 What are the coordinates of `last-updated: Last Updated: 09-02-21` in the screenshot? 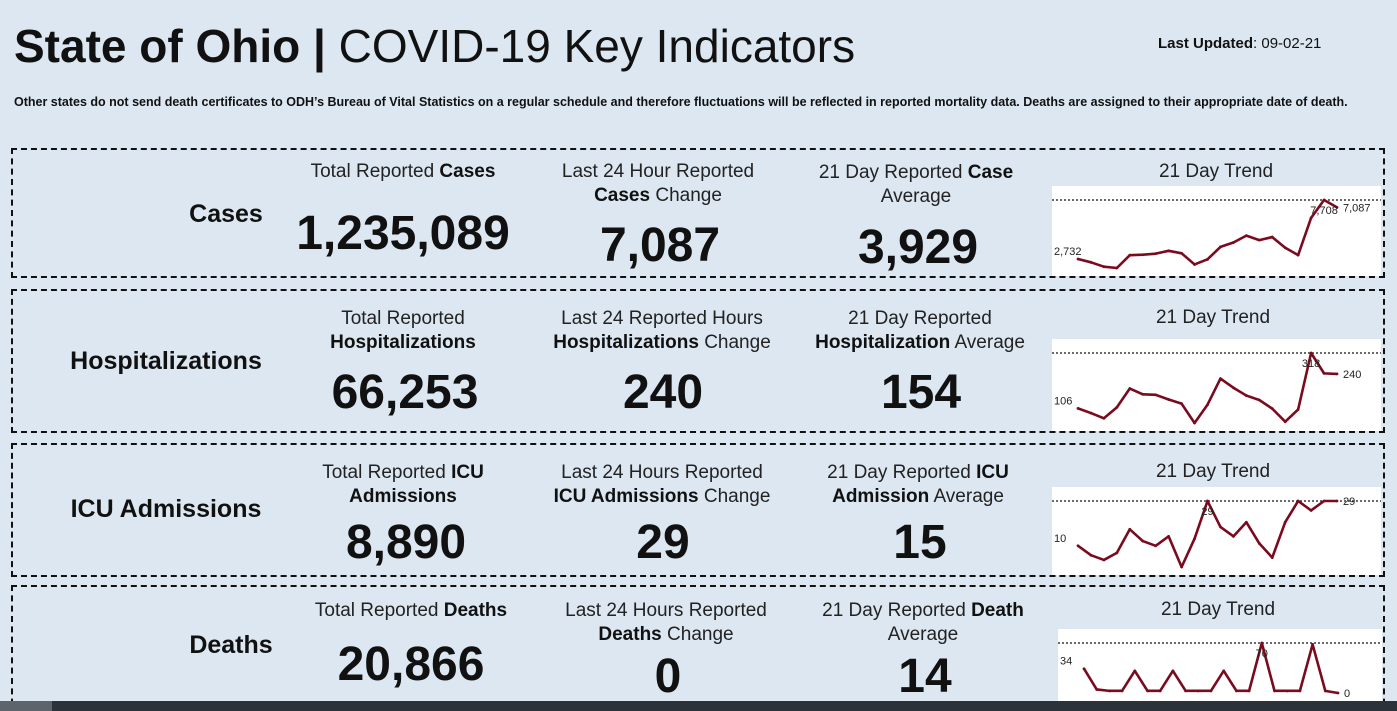 It's located at (1239, 43).